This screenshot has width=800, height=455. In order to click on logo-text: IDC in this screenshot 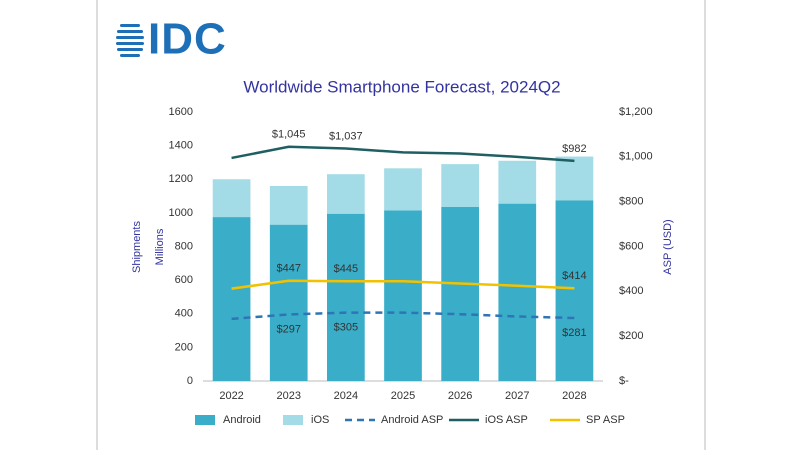, I will do `click(187, 39)`.